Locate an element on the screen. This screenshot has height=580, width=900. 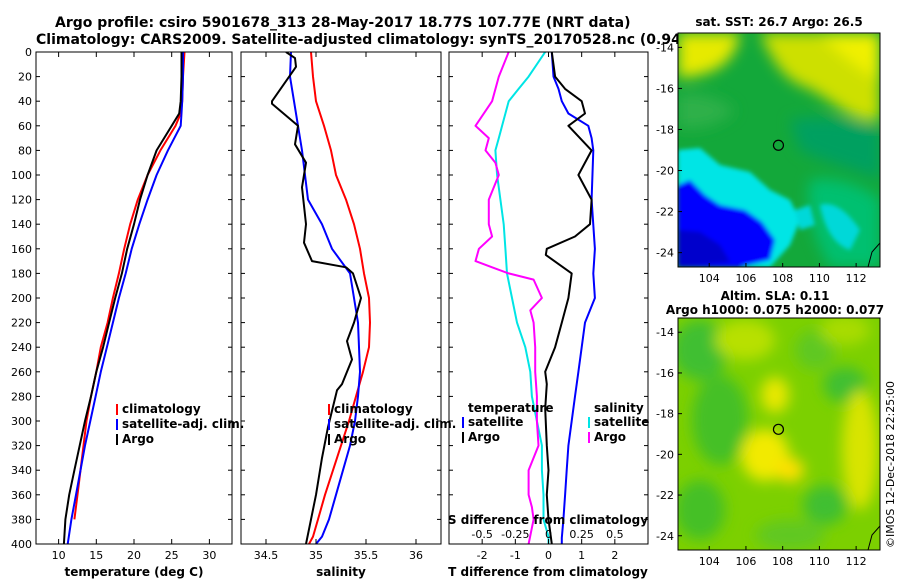
y-tick-label: 40 is located at coordinates (25, 101).